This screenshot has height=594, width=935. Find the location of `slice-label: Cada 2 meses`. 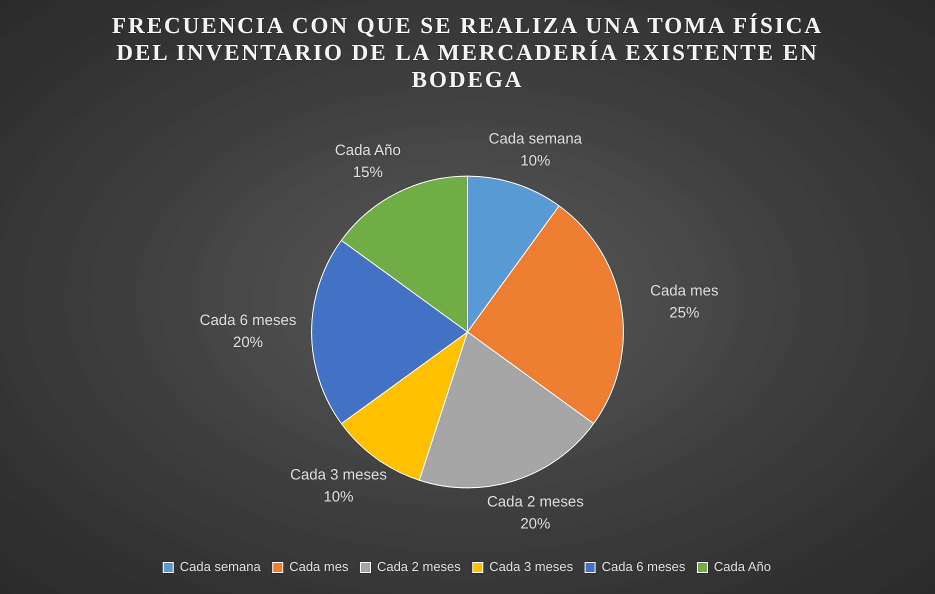

slice-label: Cada 2 meses is located at coordinates (535, 502).